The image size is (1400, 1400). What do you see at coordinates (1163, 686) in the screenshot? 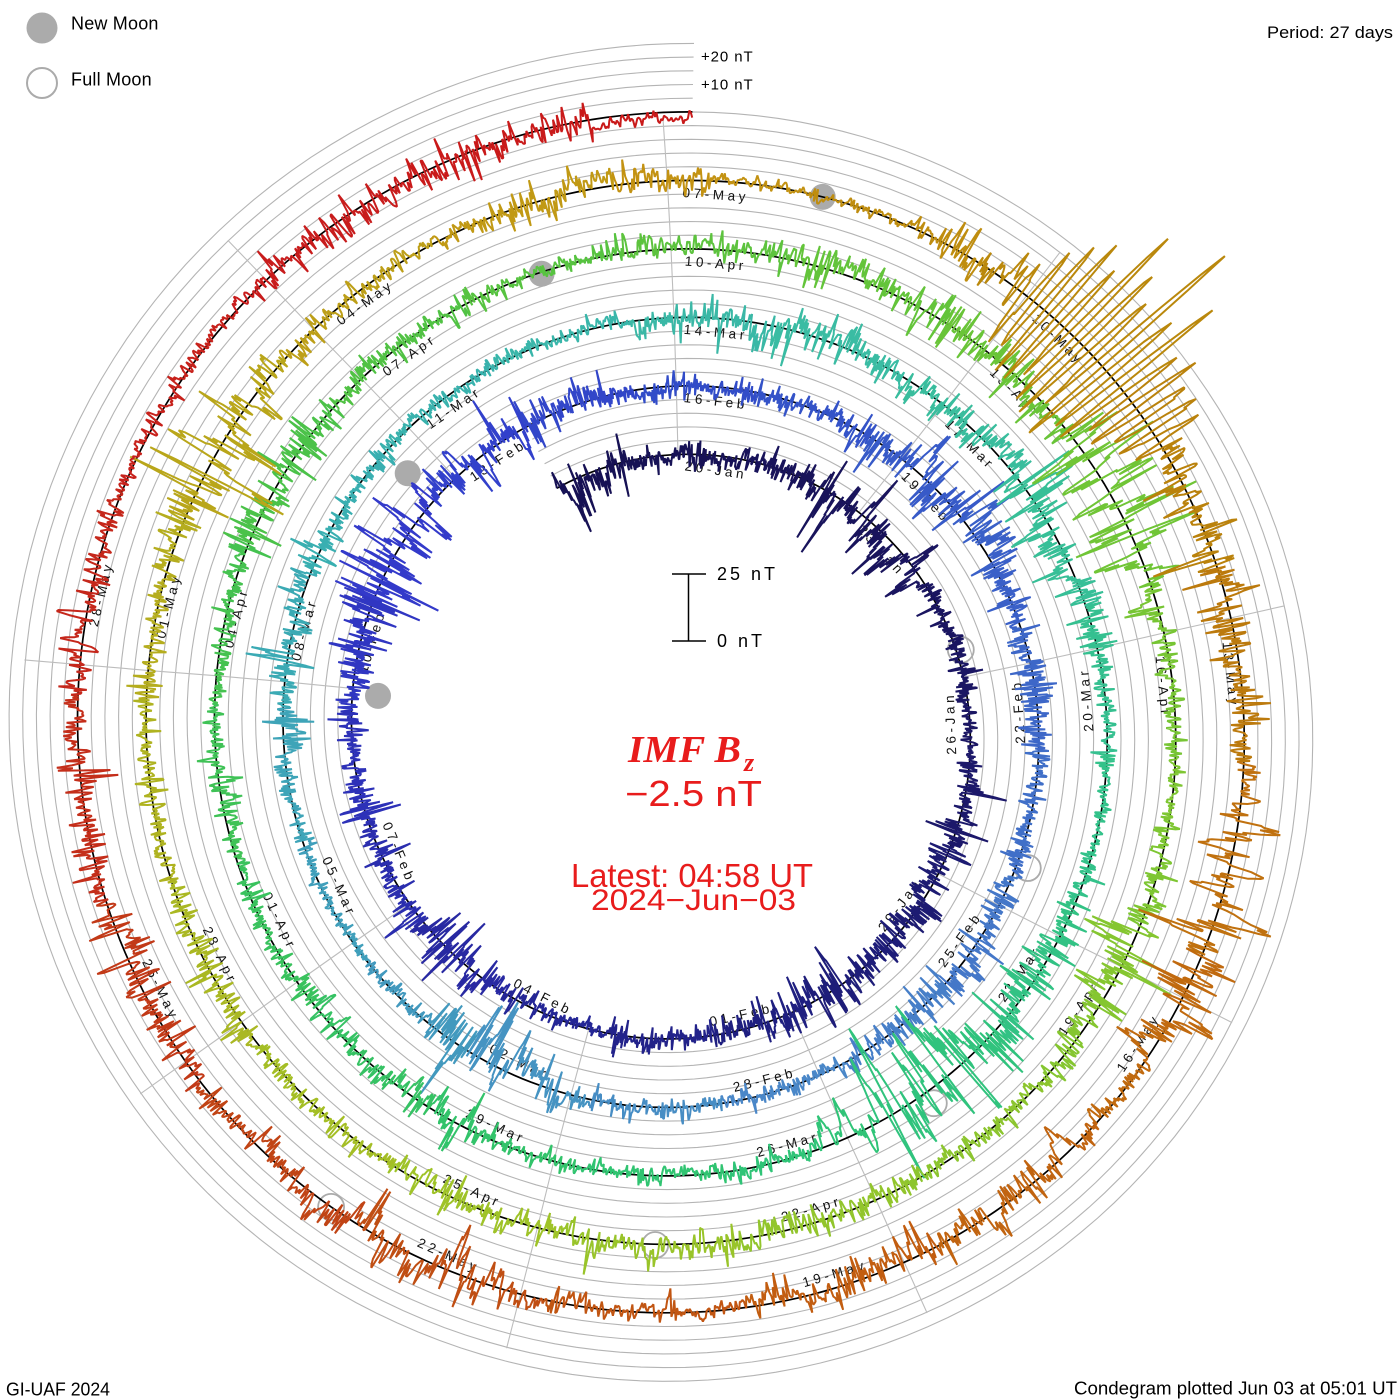
I see `svg-text: 16-Apr` at bounding box center [1163, 686].